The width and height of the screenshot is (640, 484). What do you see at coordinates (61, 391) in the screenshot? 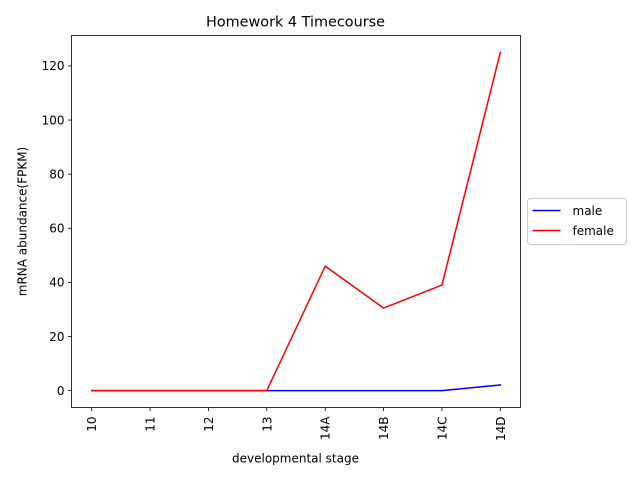
I see `y-tick-label: 0` at bounding box center [61, 391].